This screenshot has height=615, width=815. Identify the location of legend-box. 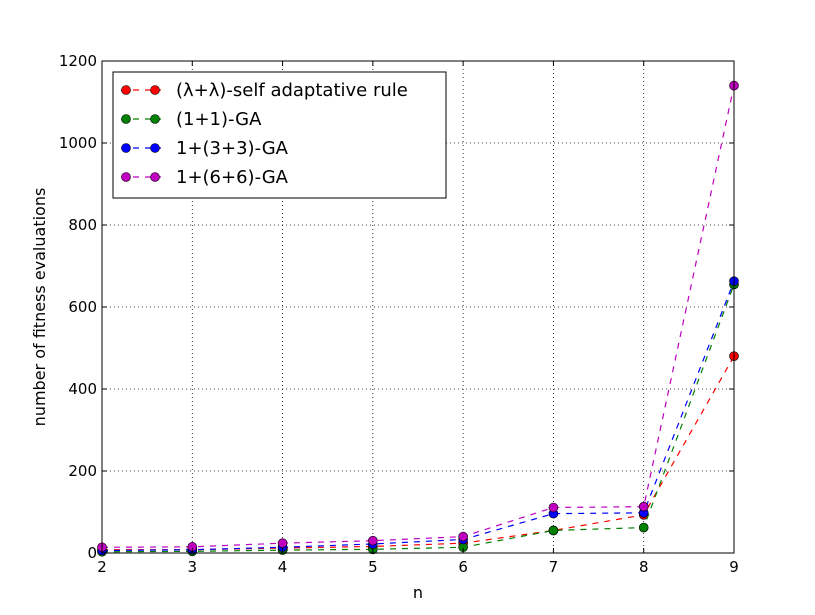
(279, 135).